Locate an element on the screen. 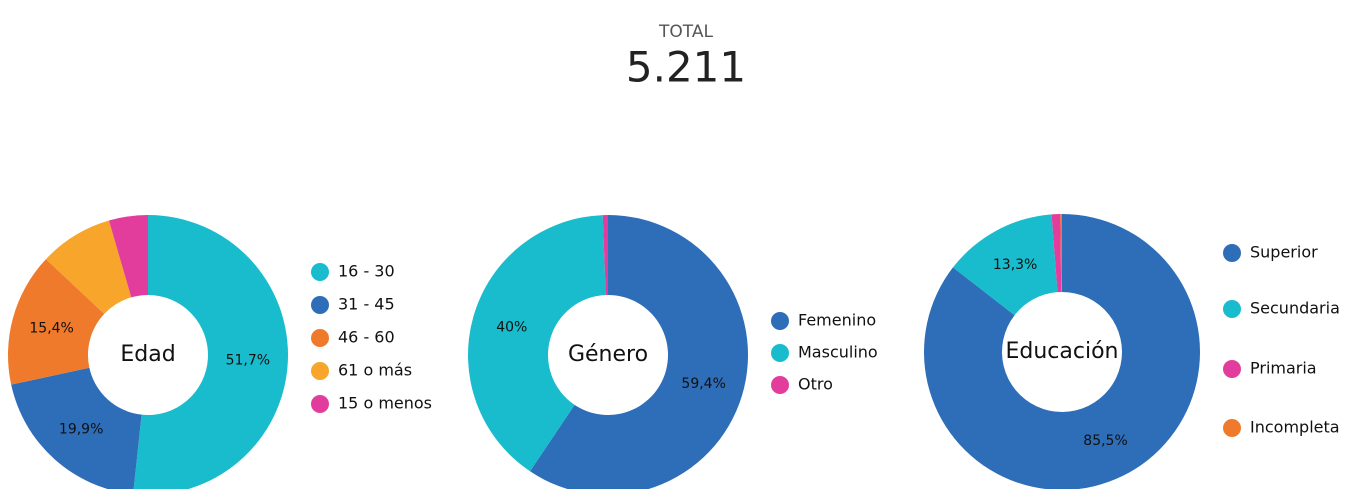 The image size is (1372, 489). legend-label: Otro is located at coordinates (815, 384).